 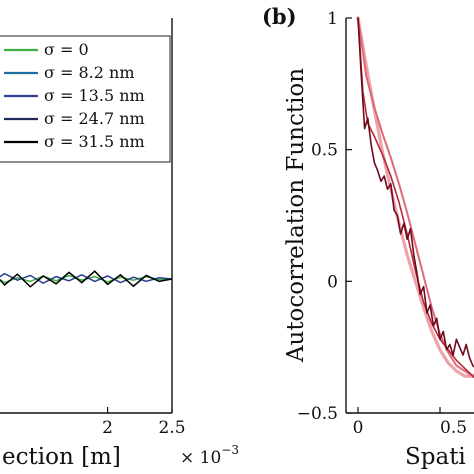 I want to click on panel-a-x-ticks: 2 2.5, so click(x=144, y=422).